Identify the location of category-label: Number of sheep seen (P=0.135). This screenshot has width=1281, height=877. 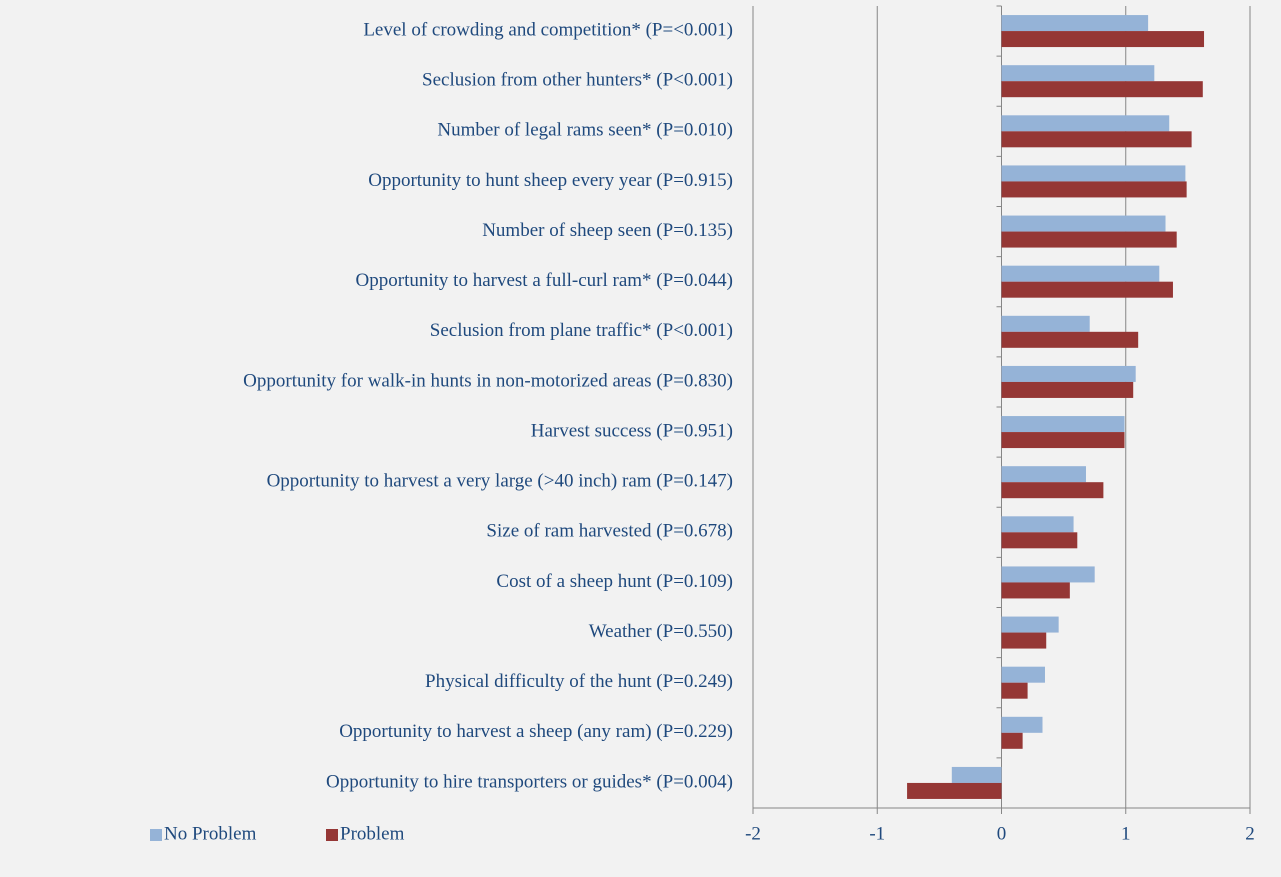
(607, 230).